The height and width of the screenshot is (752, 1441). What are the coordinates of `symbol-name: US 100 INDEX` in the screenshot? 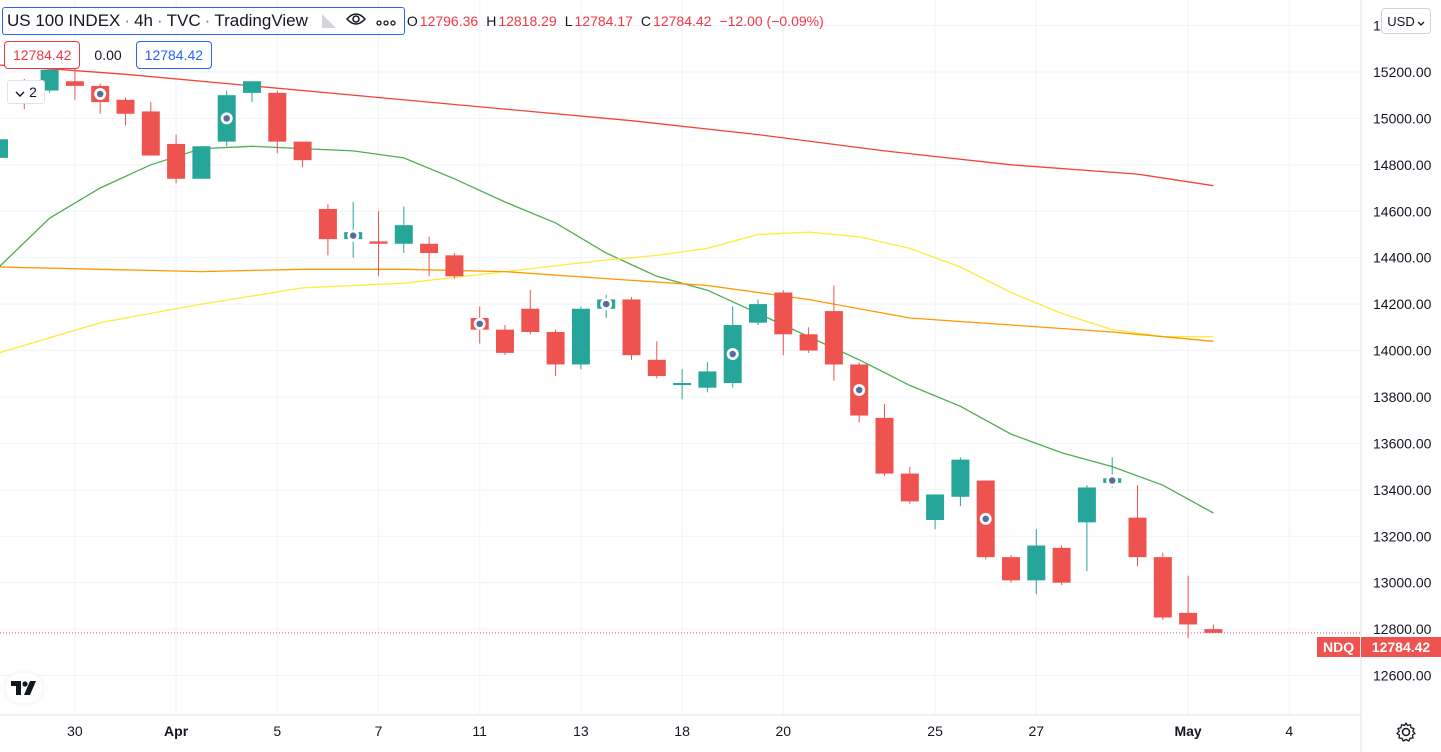 It's located at (64, 20).